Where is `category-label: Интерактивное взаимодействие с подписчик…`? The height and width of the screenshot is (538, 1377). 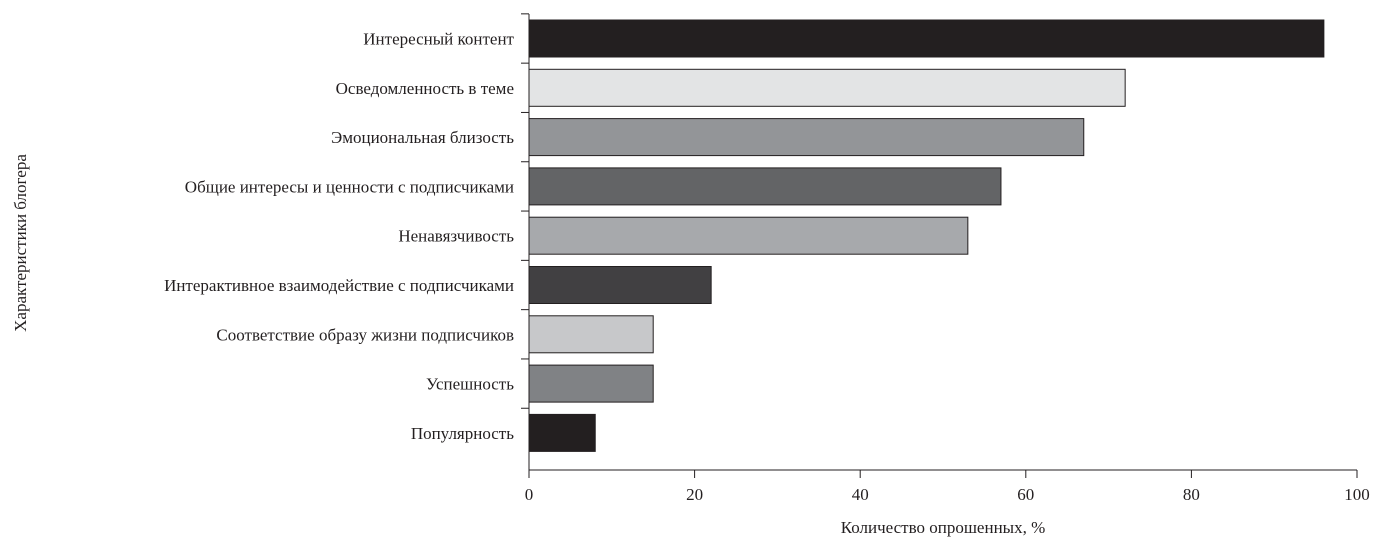 category-label: Интерактивное взаимодействие с подписчик… is located at coordinates (339, 285).